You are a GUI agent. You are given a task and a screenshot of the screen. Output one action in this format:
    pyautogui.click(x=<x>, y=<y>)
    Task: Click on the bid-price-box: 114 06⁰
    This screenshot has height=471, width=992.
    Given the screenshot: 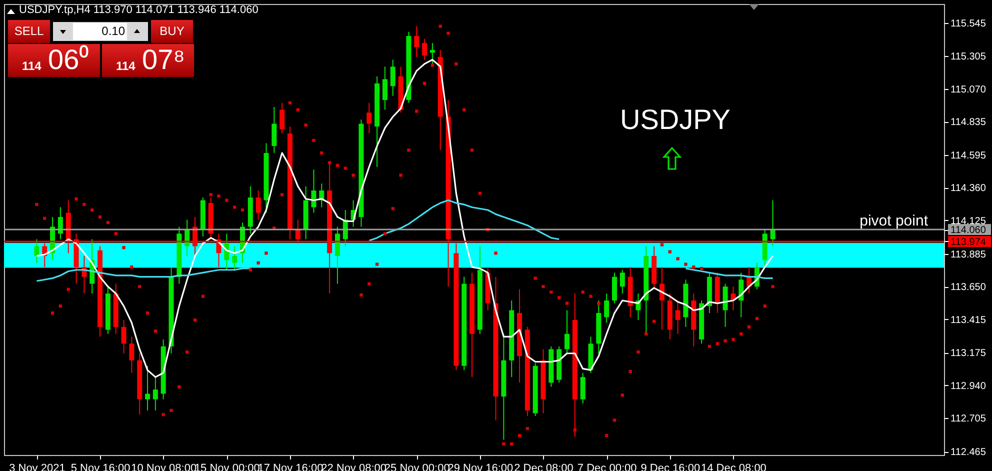 What is the action you would take?
    pyautogui.click(x=54, y=60)
    